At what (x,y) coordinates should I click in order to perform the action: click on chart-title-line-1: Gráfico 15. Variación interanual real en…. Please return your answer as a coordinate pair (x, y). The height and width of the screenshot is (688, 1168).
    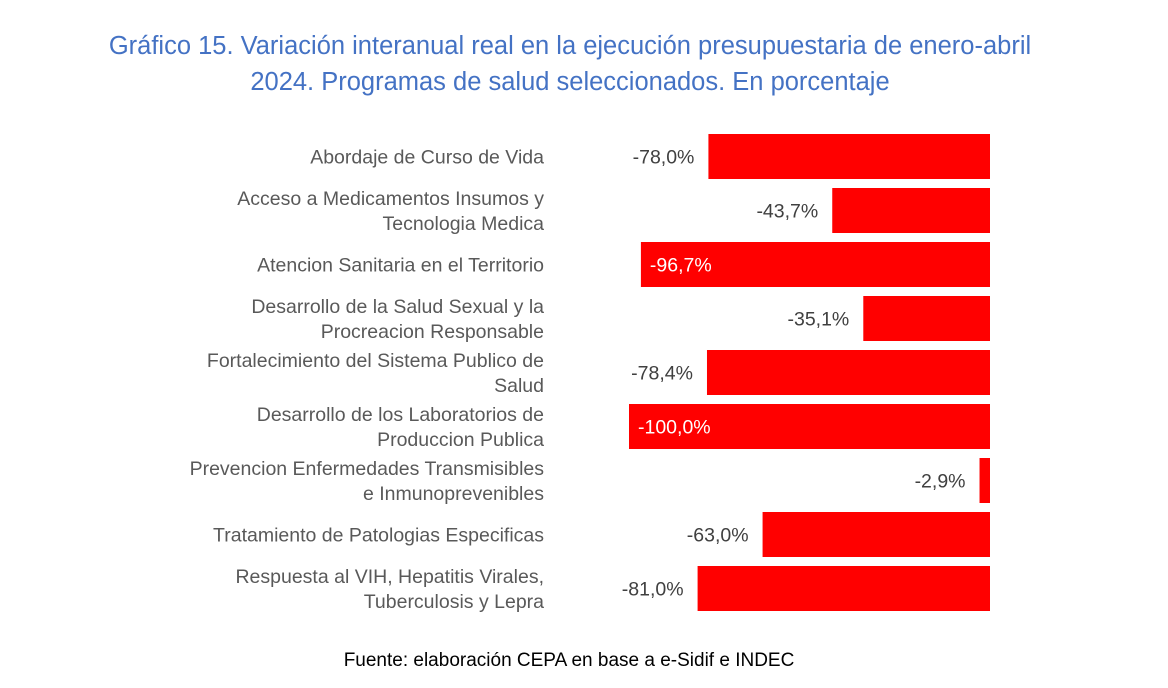
    Looking at the image, I should click on (570, 46).